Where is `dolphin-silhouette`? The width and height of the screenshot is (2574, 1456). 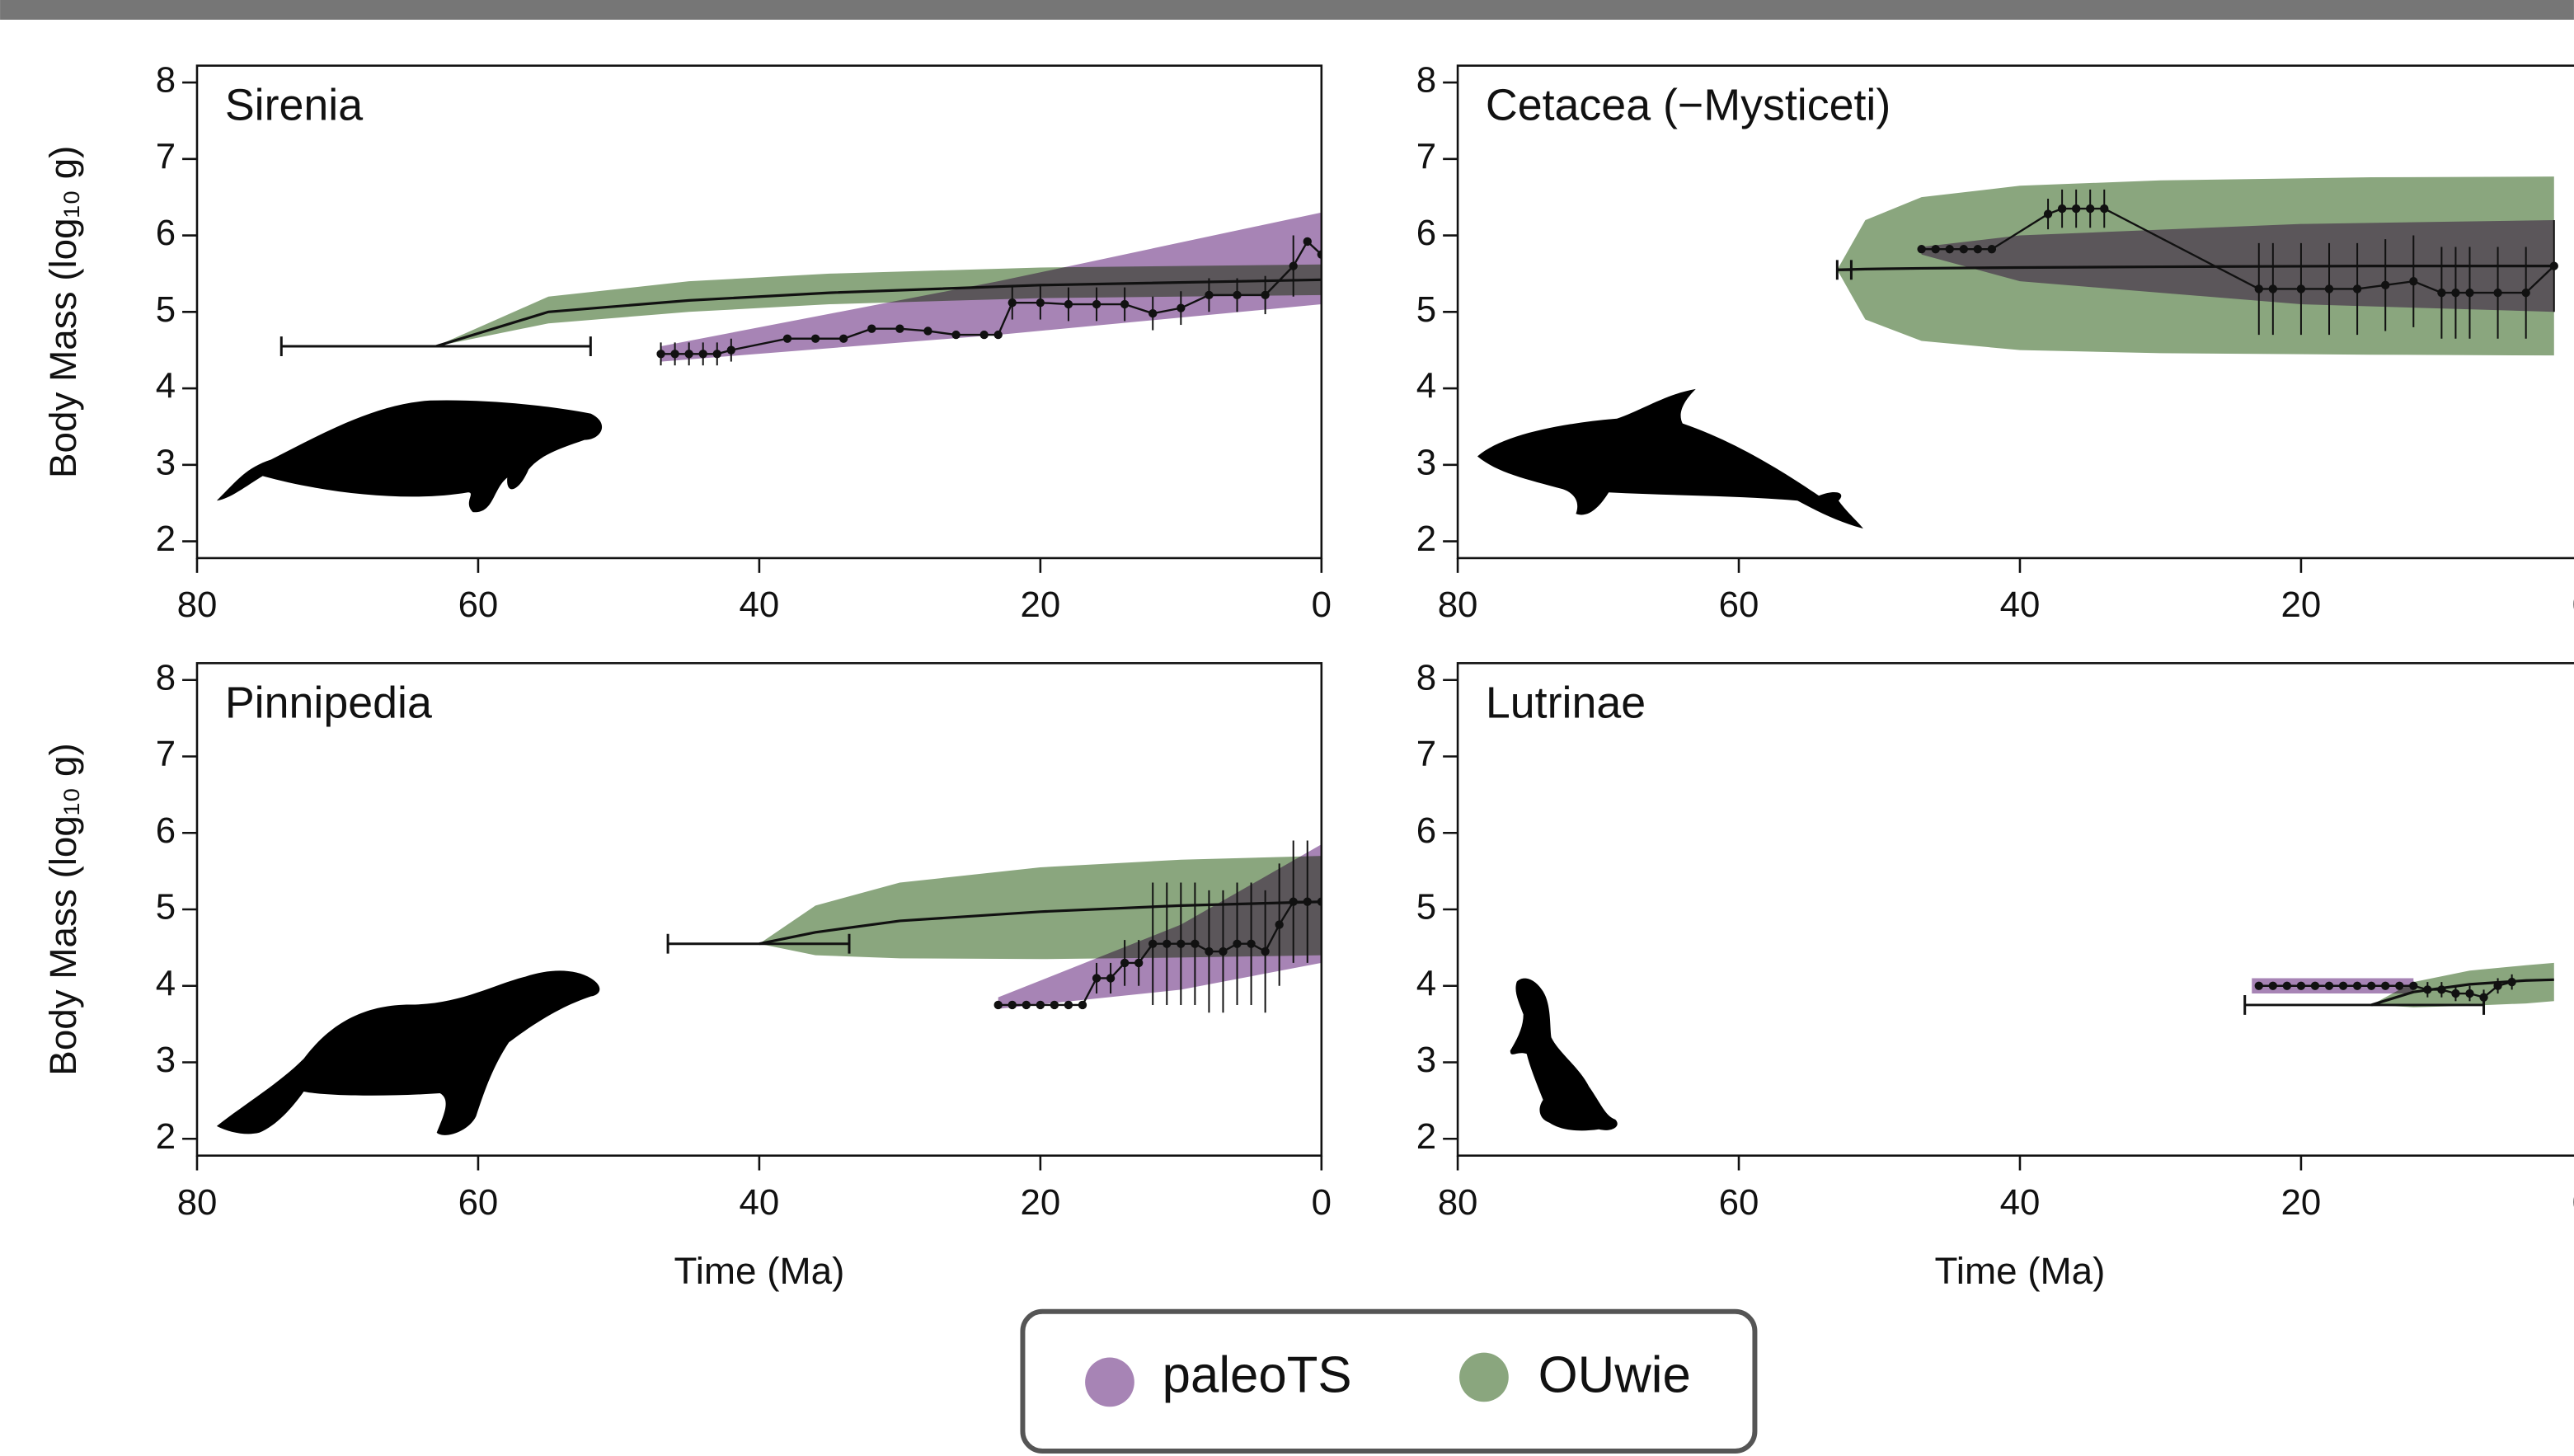 dolphin-silhouette is located at coordinates (1670, 458).